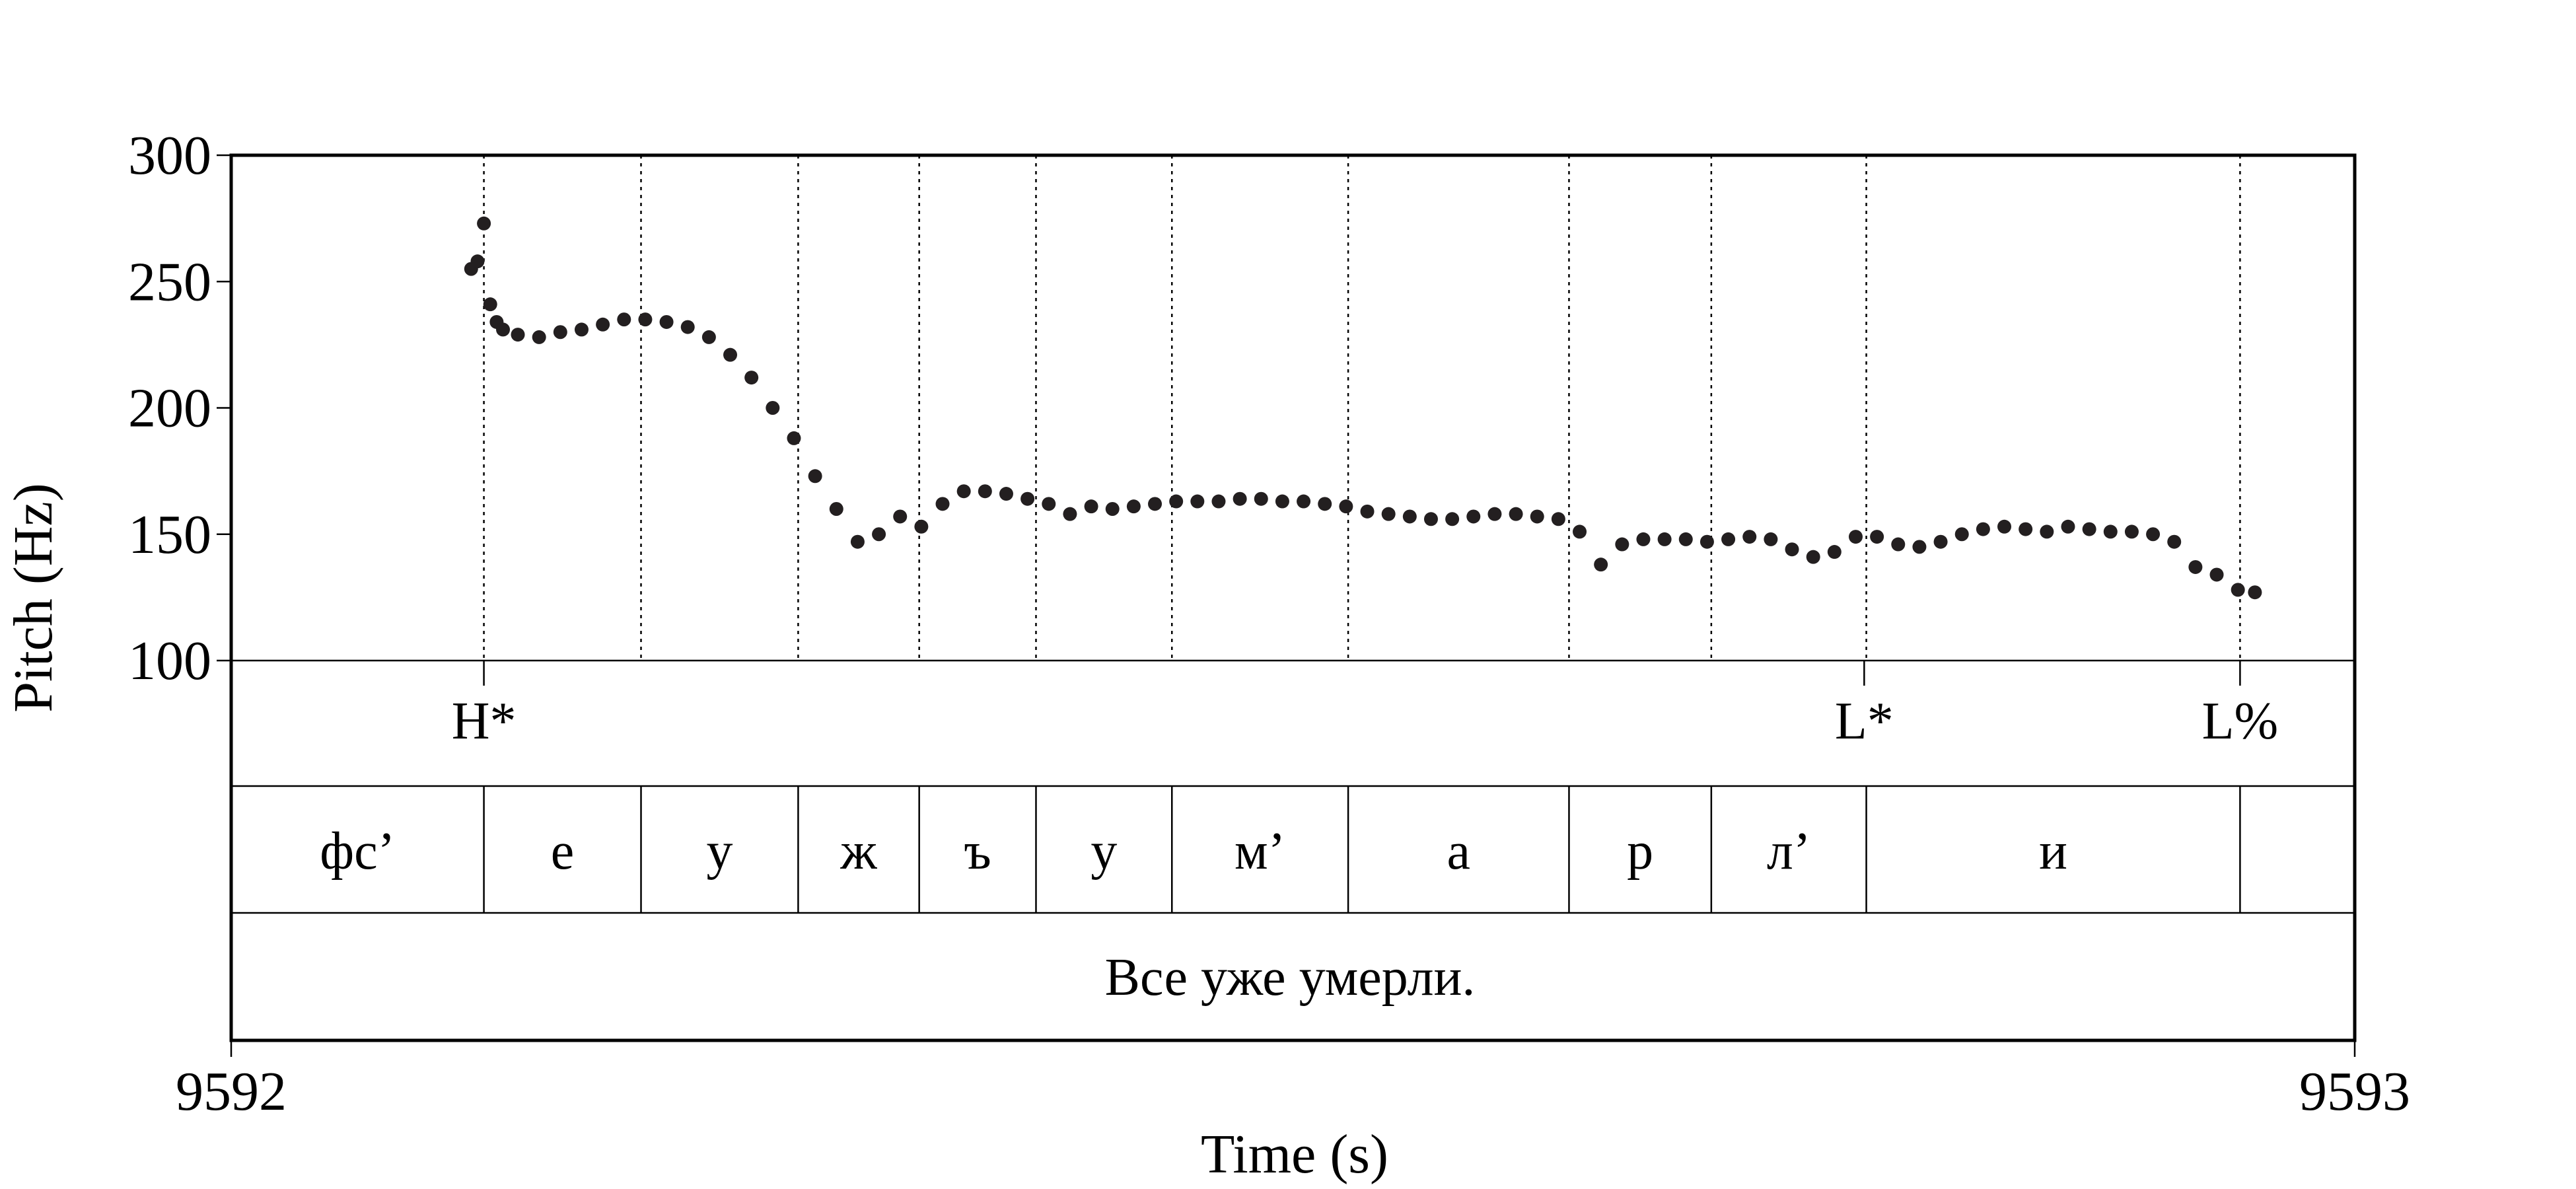 The height and width of the screenshot is (1189, 2576). Describe the element at coordinates (2053, 851) in the screenshot. I see `segment-label-10: и` at that location.